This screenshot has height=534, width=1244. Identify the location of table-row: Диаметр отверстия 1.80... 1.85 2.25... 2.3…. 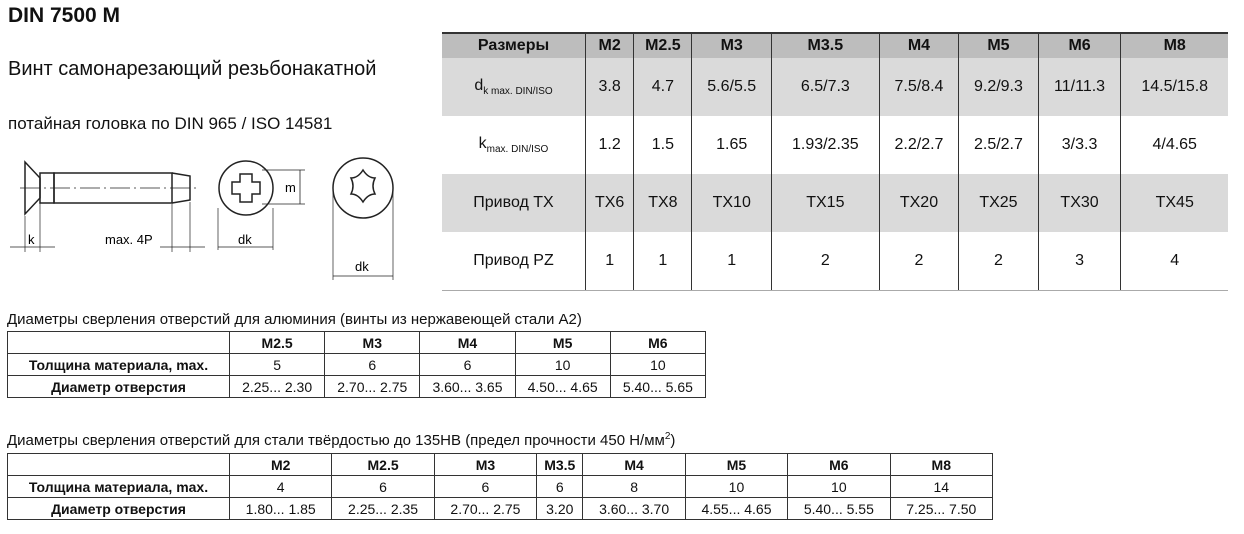
(500, 508).